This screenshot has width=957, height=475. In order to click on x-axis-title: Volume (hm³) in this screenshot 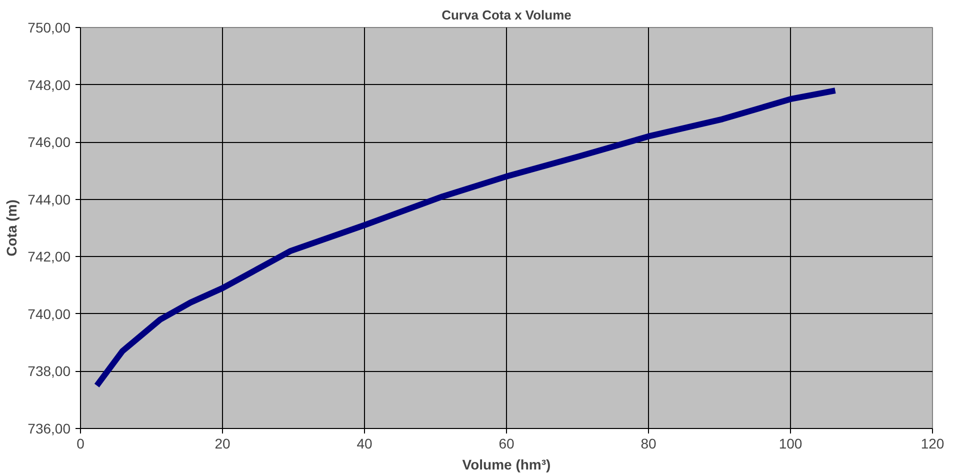, I will do `click(506, 464)`.